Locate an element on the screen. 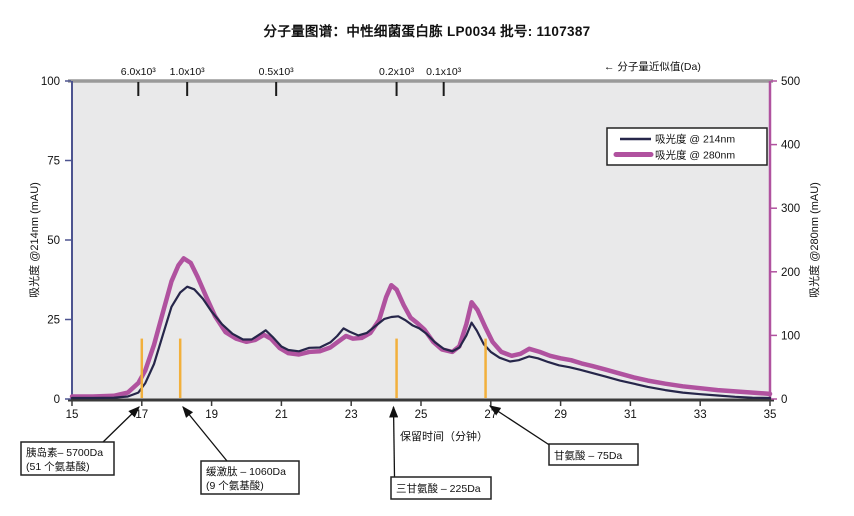 This screenshot has height=516, width=854. x-tick-label: 31 is located at coordinates (630, 415).